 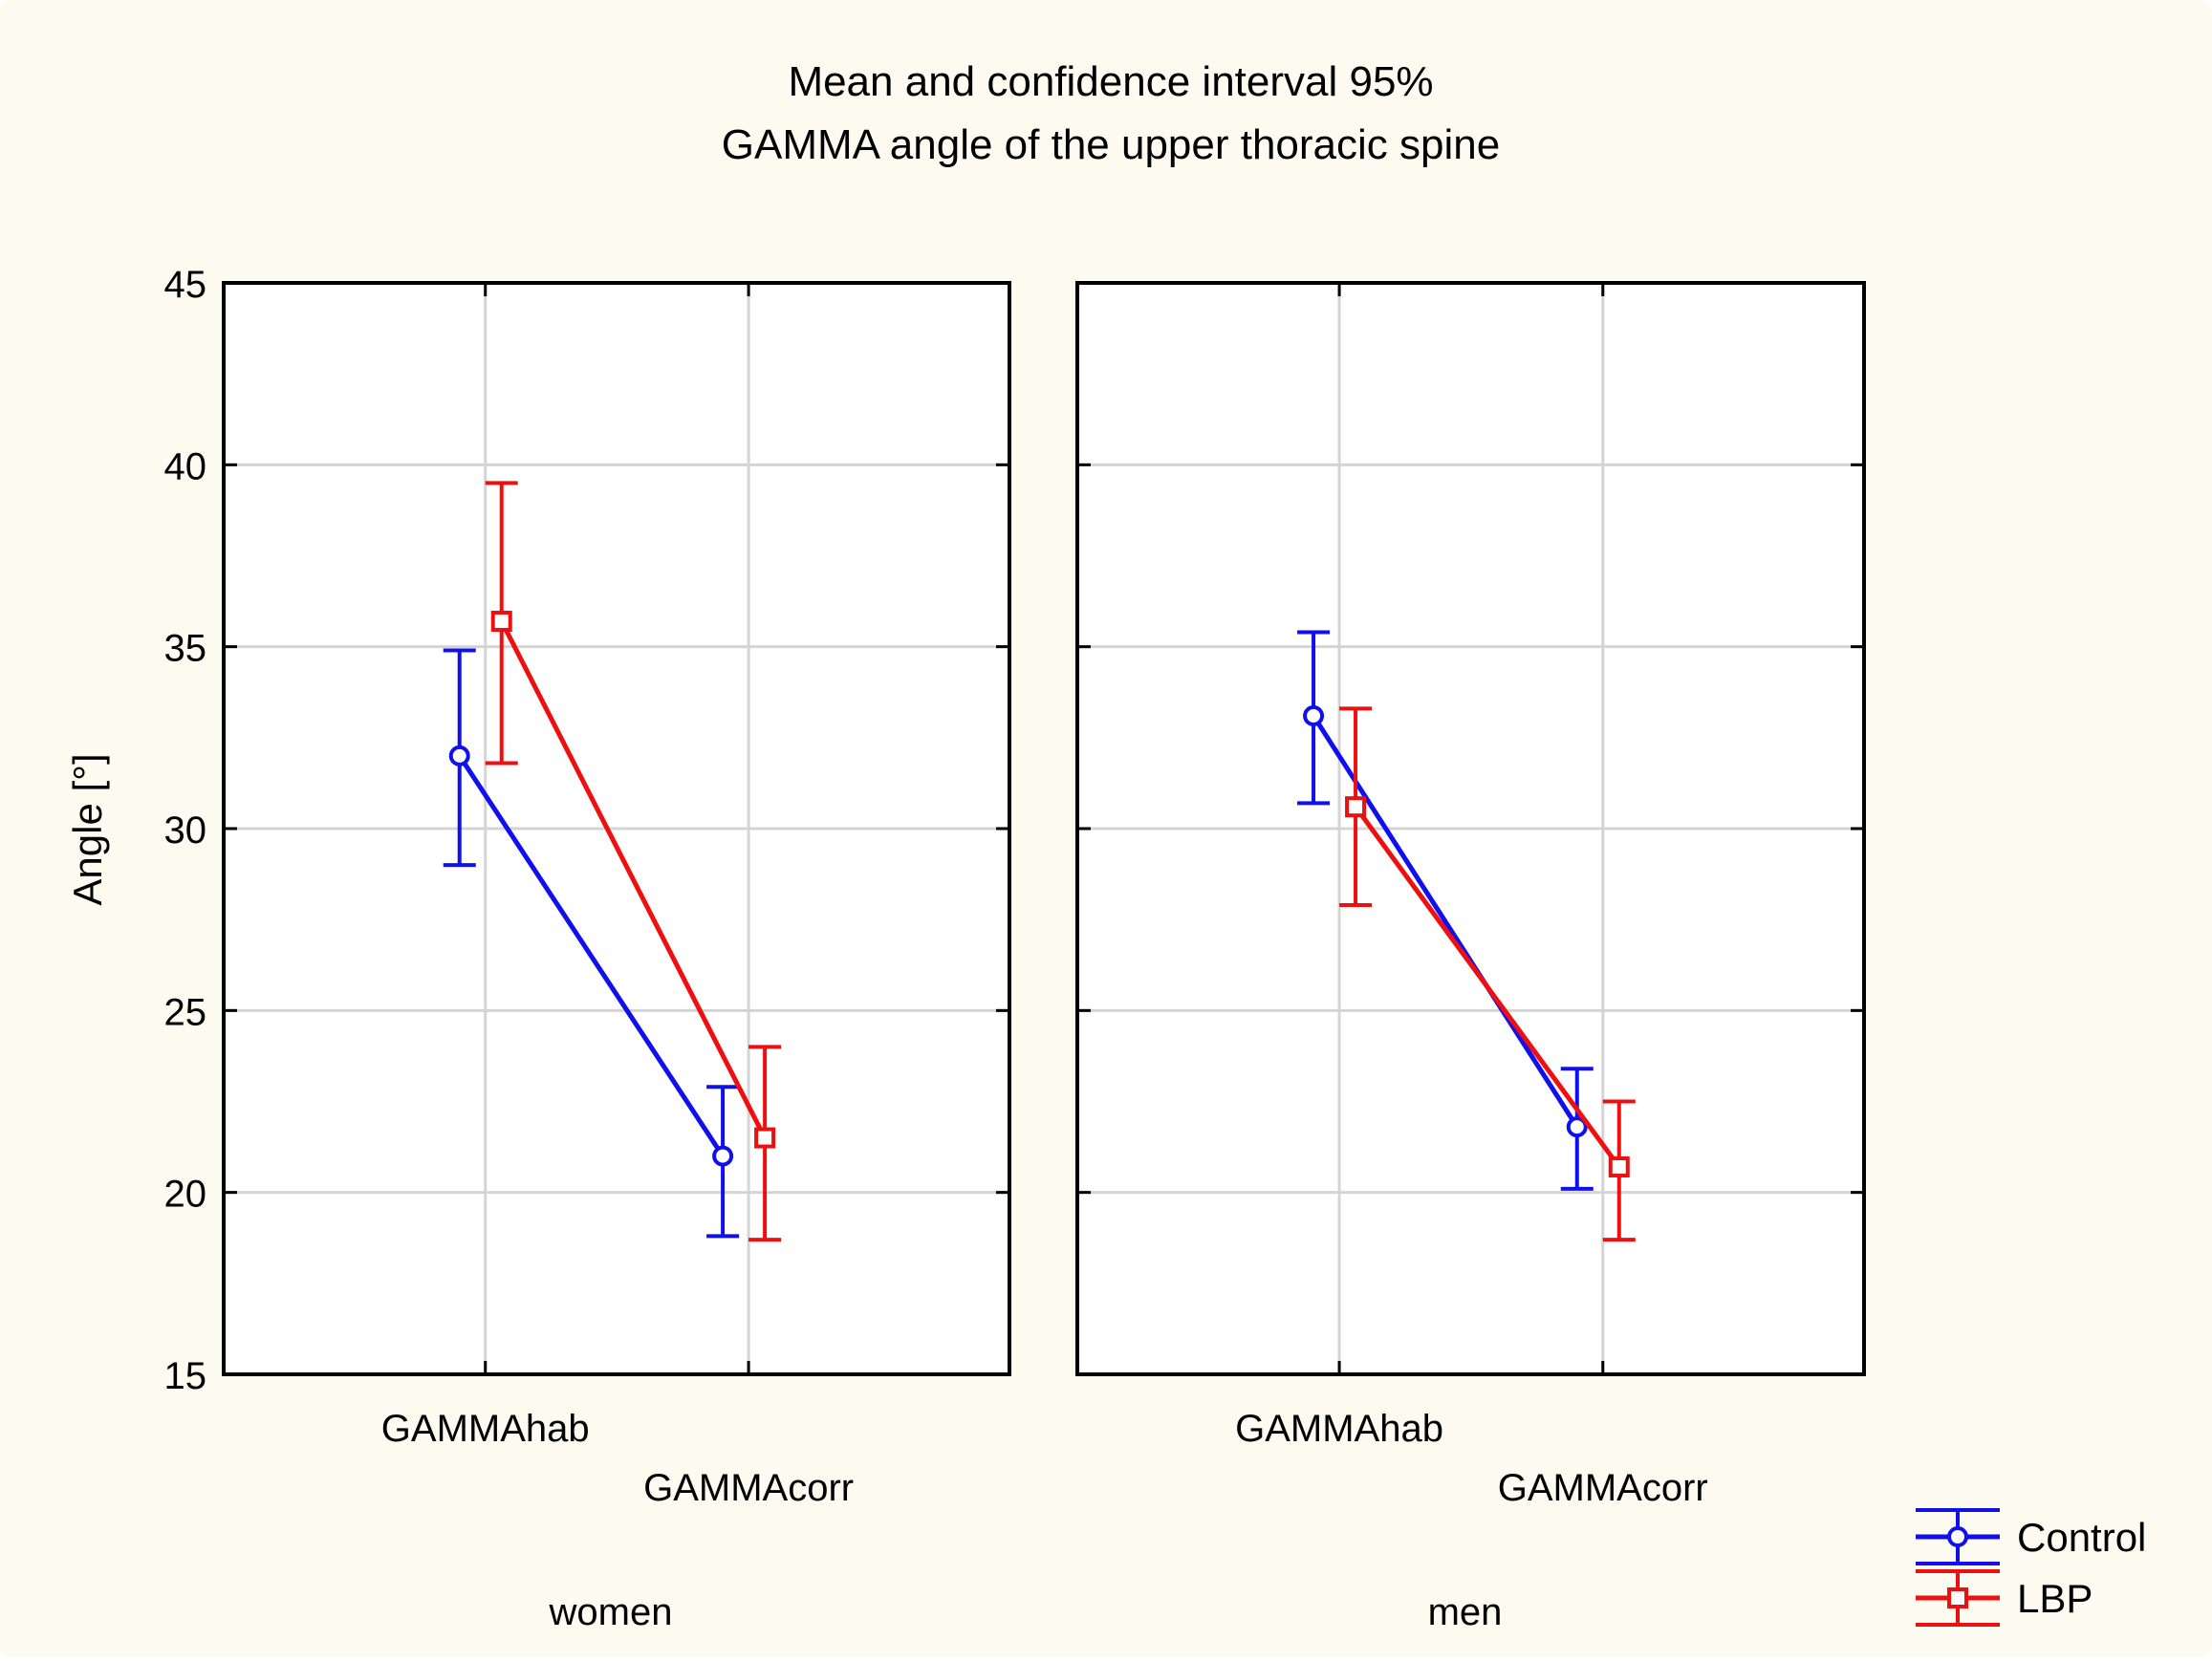 I want to click on y-tick-label: 30, so click(x=186, y=830).